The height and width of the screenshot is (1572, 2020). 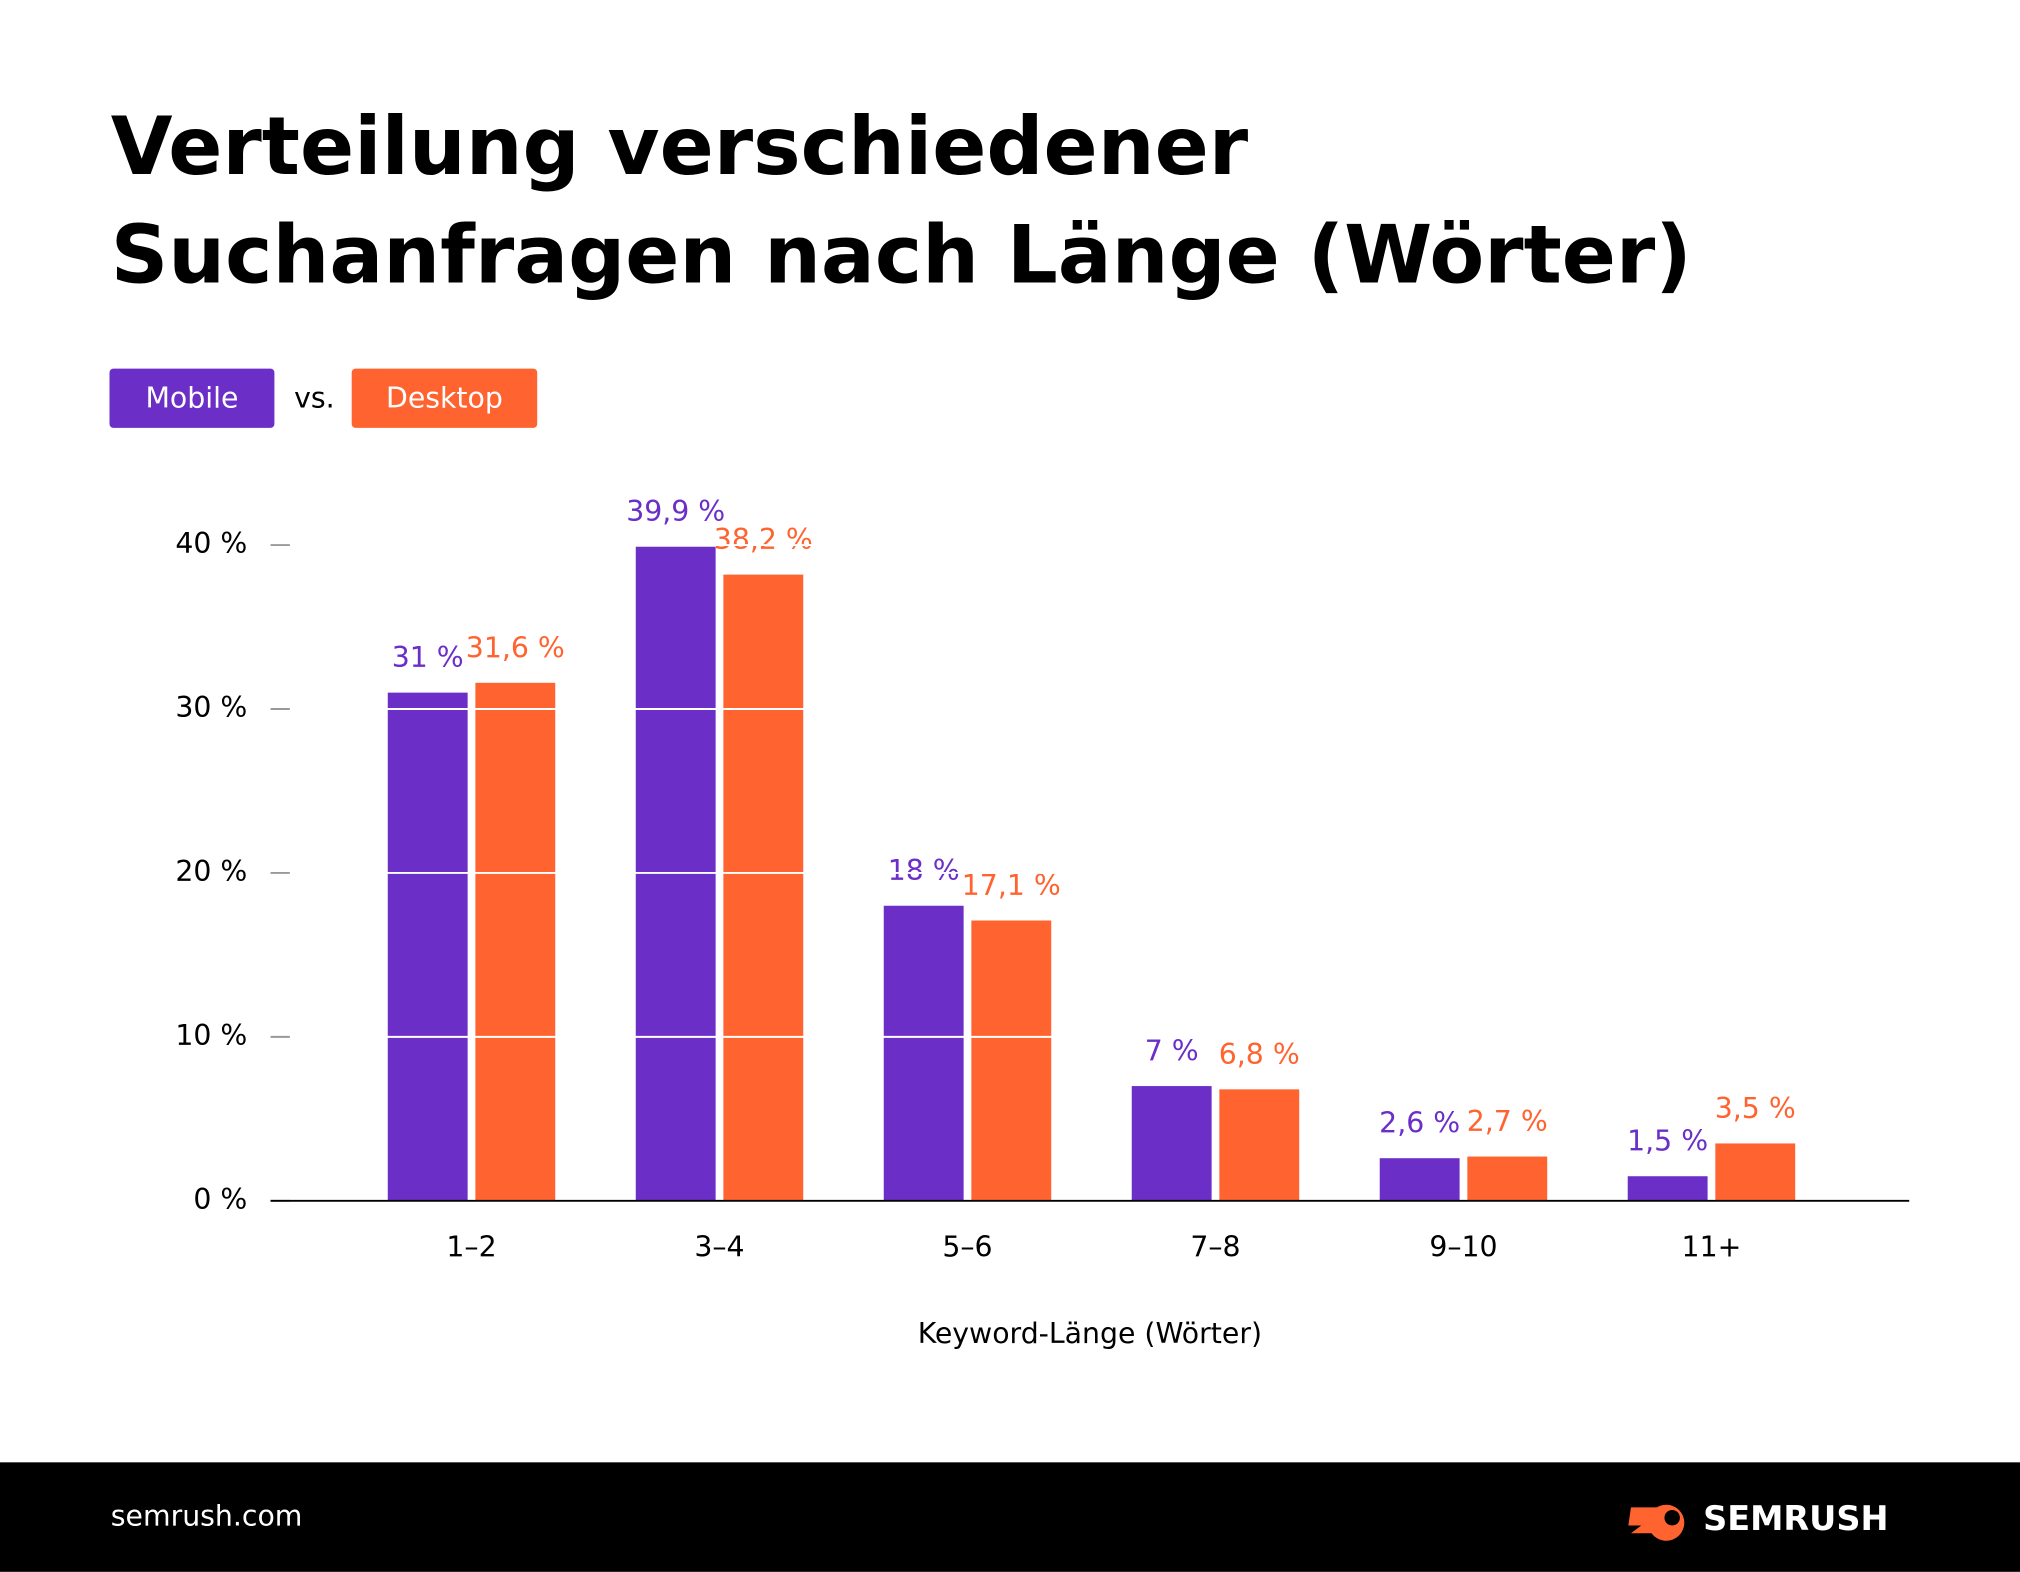 What do you see at coordinates (515, 647) in the screenshot?
I see `value-label: 31,6 %` at bounding box center [515, 647].